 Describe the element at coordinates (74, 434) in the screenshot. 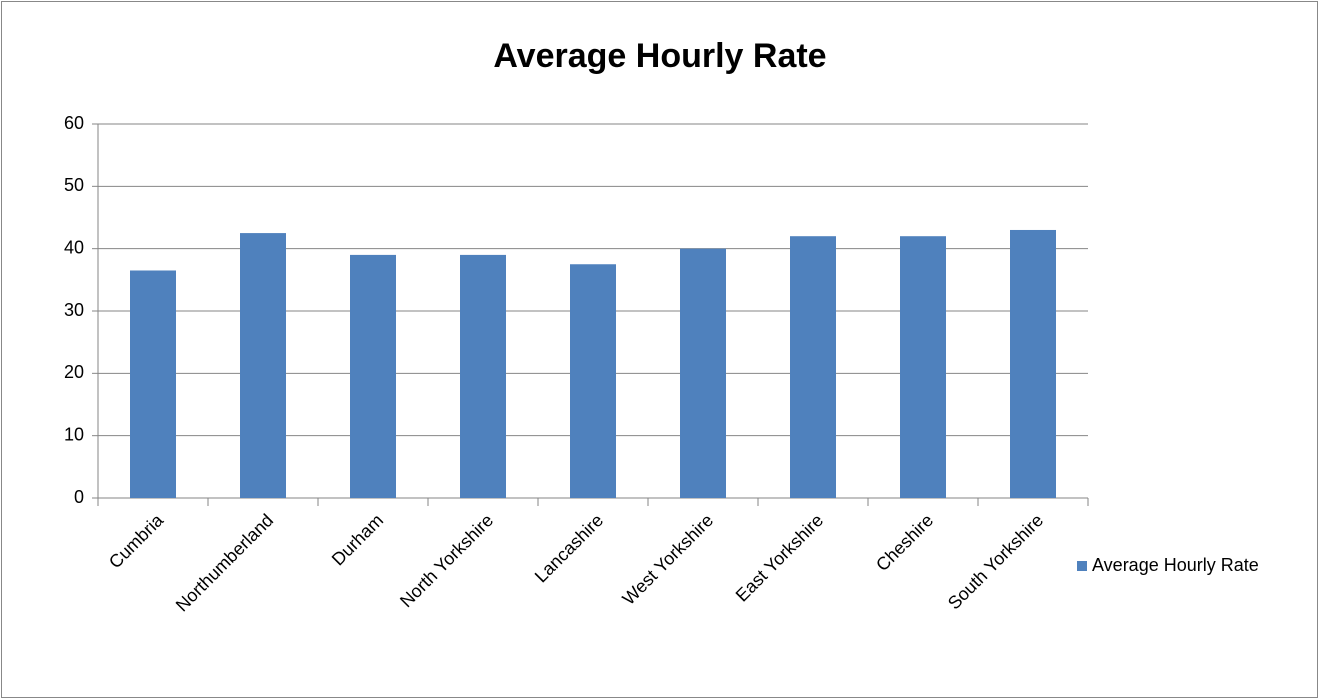

I see `y-tick-label: 10` at that location.